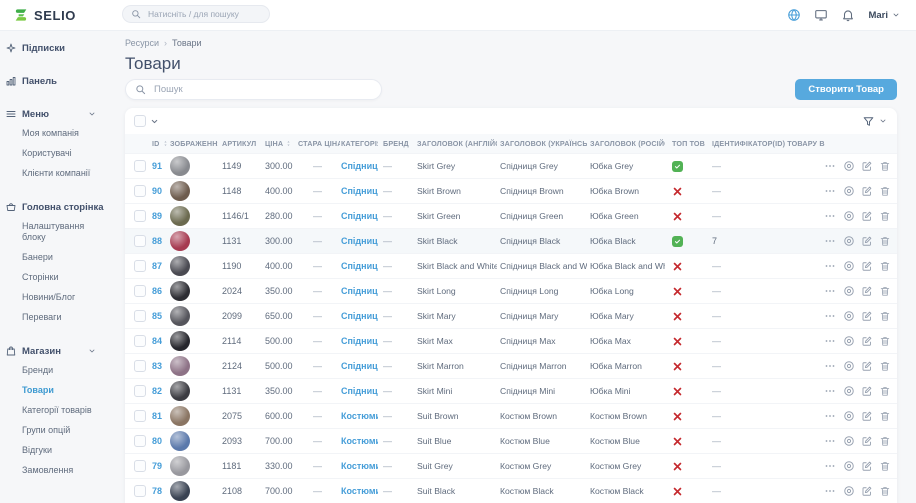  I want to click on product-id-link: 88, so click(157, 241).